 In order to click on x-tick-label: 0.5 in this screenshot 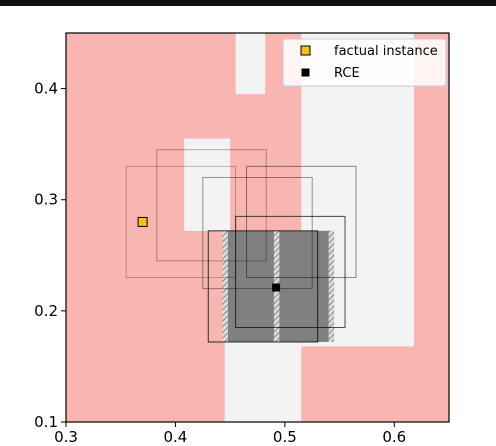, I will do `click(285, 437)`.